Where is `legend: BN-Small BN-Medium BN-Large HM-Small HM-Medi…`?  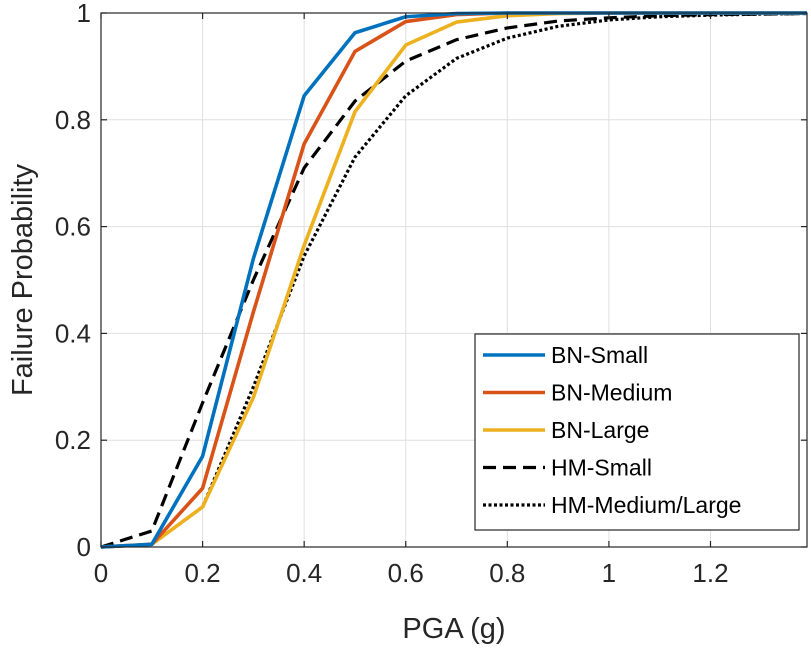 legend: BN-Small BN-Medium BN-Large HM-Small HM-Medi… is located at coordinates (637, 432).